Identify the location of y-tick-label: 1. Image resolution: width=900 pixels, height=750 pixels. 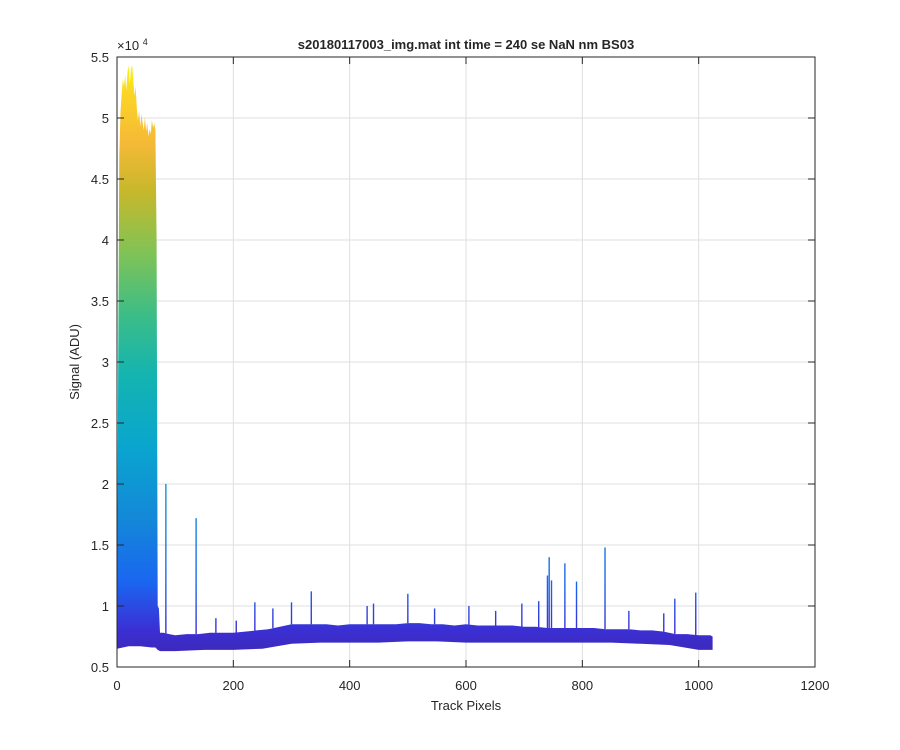
(105, 606).